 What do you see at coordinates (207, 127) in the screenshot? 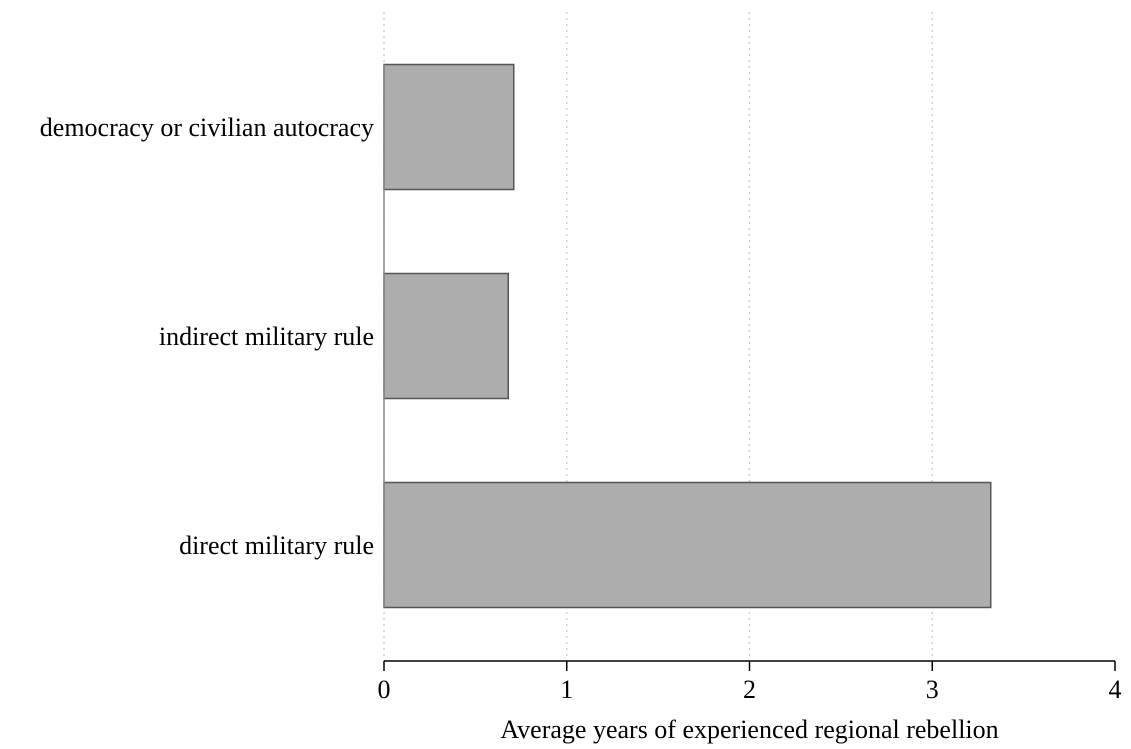
I see `category-label-1: democracy or civilian autocracy` at bounding box center [207, 127].